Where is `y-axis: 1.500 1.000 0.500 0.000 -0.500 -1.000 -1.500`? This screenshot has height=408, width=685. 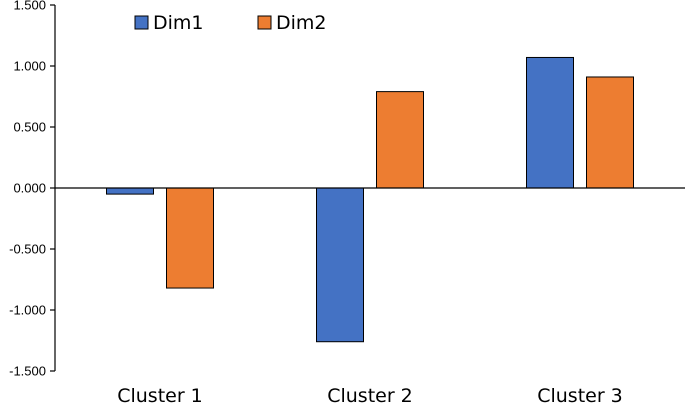 y-axis: 1.500 1.000 0.500 0.000 -0.500 -1.000 -1.500 is located at coordinates (32, 189).